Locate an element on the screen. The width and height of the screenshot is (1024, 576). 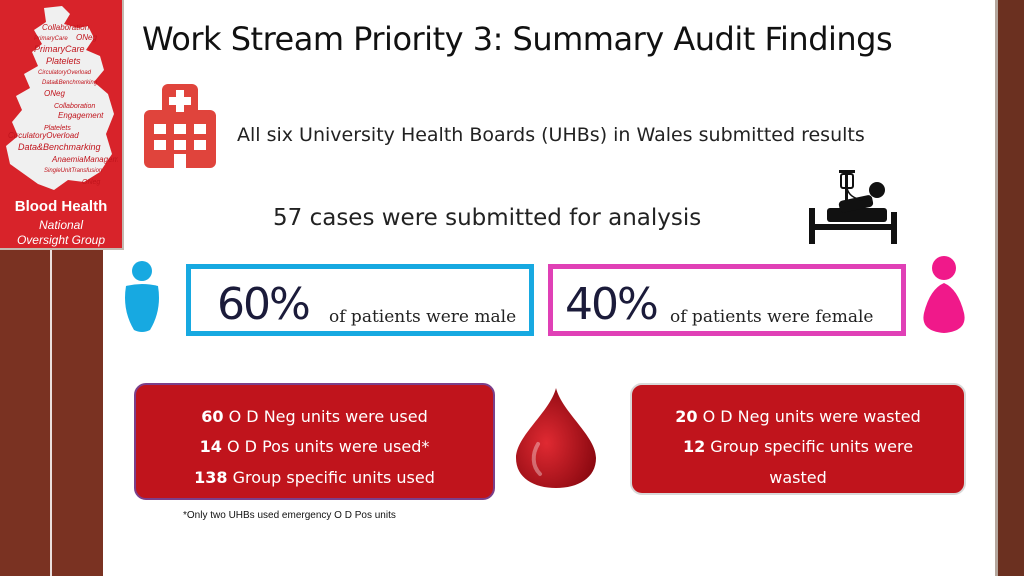
female-percentage-box: 40% of patients were female is located at coordinates (727, 300).